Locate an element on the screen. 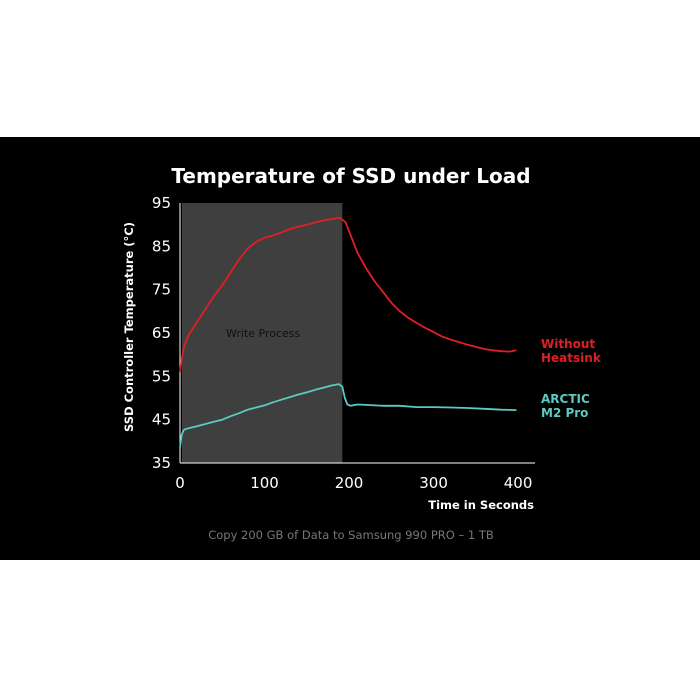 The height and width of the screenshot is (700, 700). write-process-region is located at coordinates (262, 333).